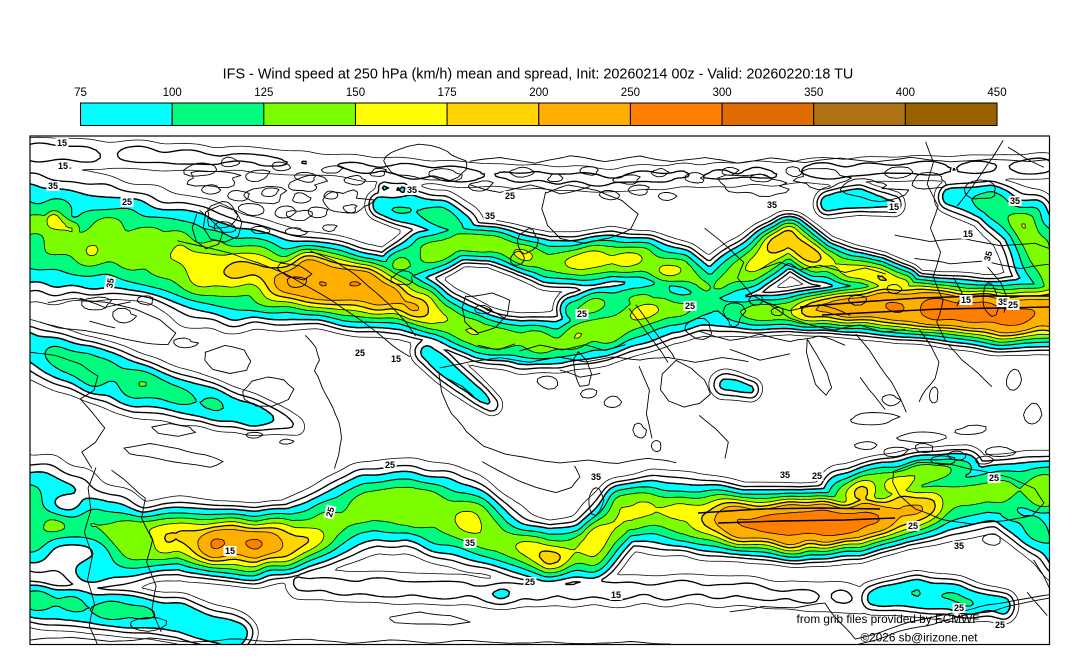  What do you see at coordinates (905, 93) in the screenshot?
I see `svg-text: 400` at bounding box center [905, 93].